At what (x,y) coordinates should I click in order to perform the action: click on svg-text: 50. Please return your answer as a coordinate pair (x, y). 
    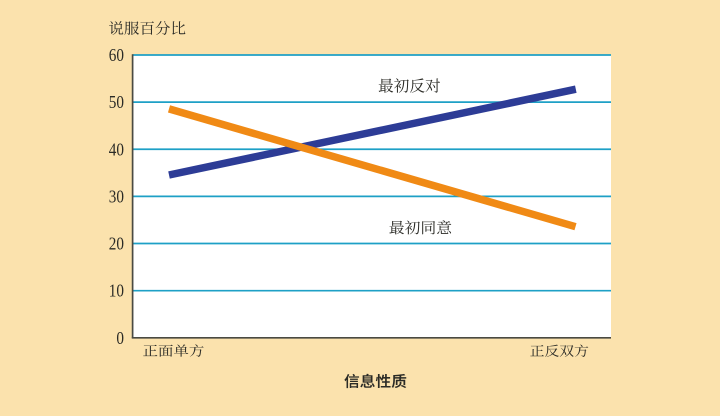
    Looking at the image, I should click on (116, 102).